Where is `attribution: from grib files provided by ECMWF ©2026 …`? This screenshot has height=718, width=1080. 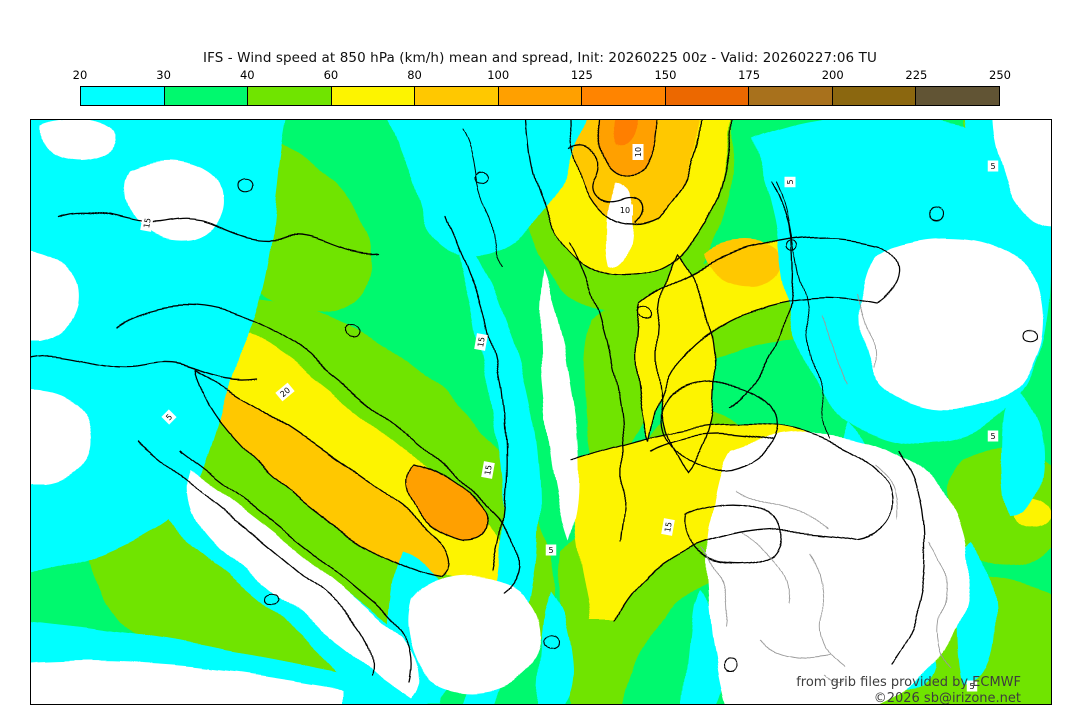 attribution: from grib files provided by ECMWF ©2026 … is located at coordinates (908, 689).